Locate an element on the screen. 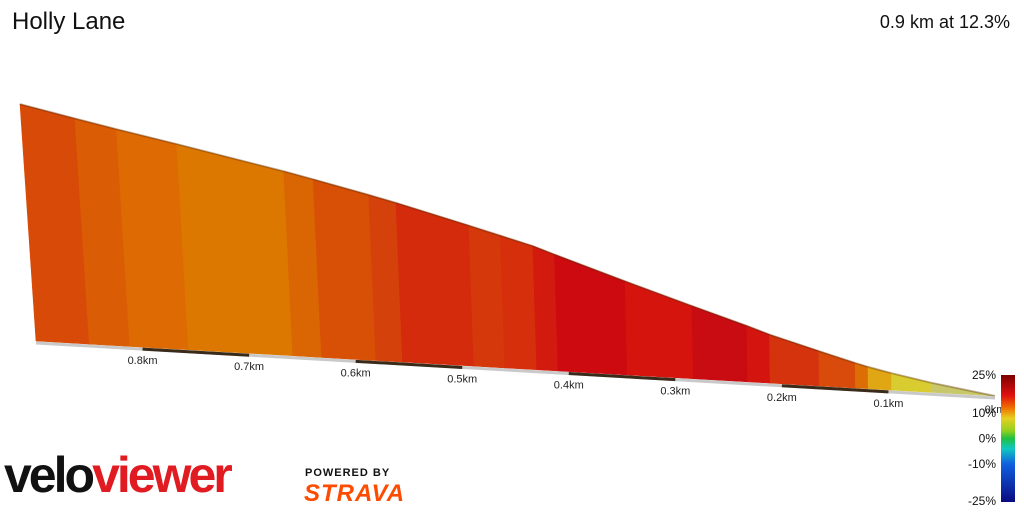  x-tick-label: 0.8km is located at coordinates (143, 361).